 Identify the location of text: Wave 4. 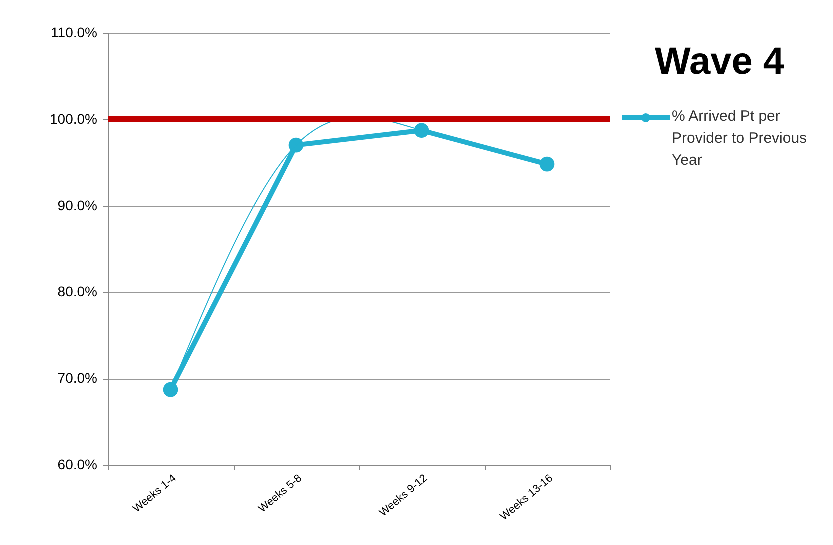
(720, 62).